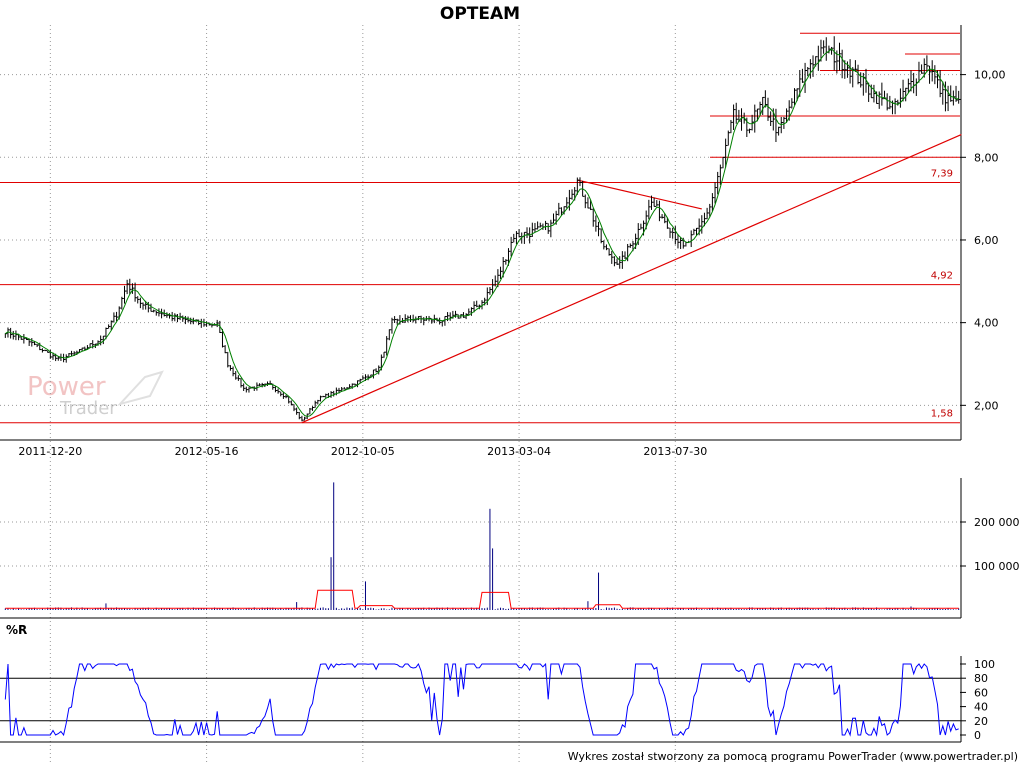 This screenshot has height=768, width=1024. Describe the element at coordinates (942, 276) in the screenshot. I see `level-label: 4,92` at that location.